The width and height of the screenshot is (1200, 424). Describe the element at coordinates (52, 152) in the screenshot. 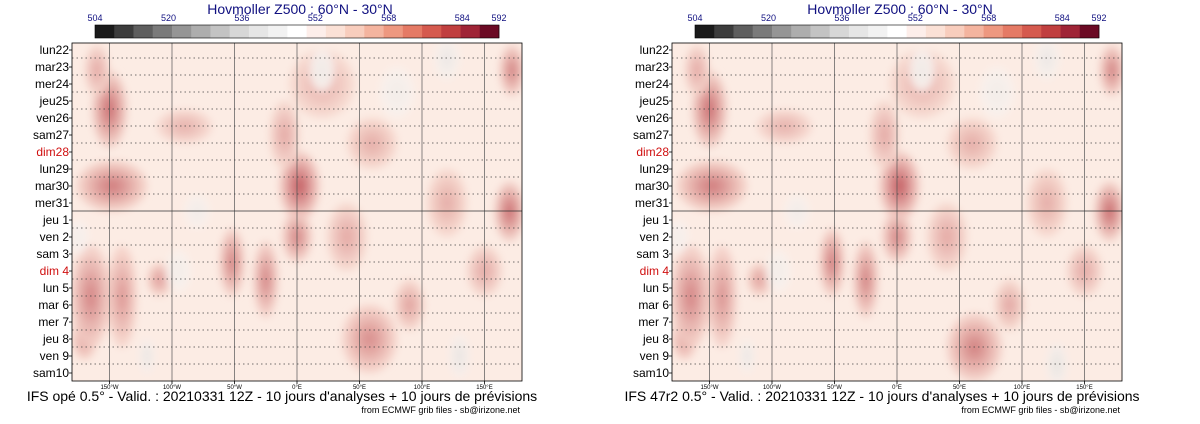

I see `y-tick-label-sunday: dim28` at that location.